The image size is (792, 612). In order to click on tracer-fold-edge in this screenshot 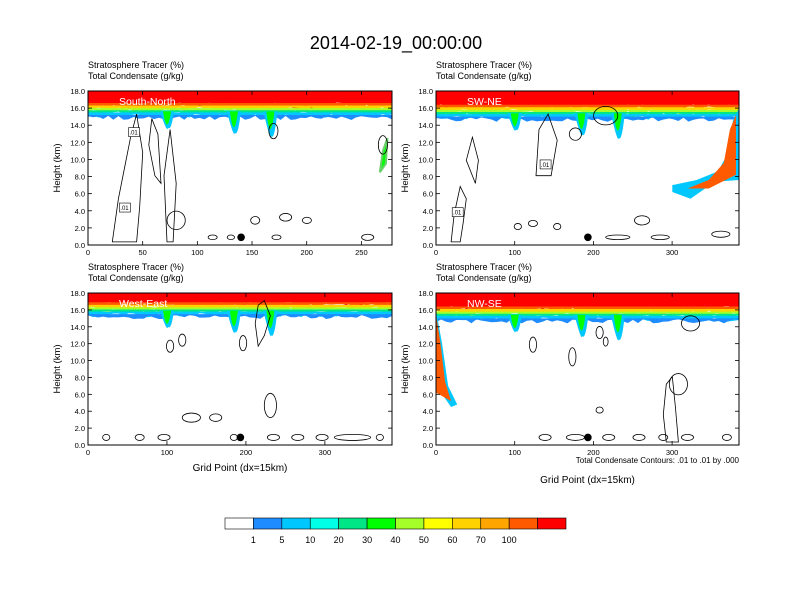, I will do `click(383, 155)`.